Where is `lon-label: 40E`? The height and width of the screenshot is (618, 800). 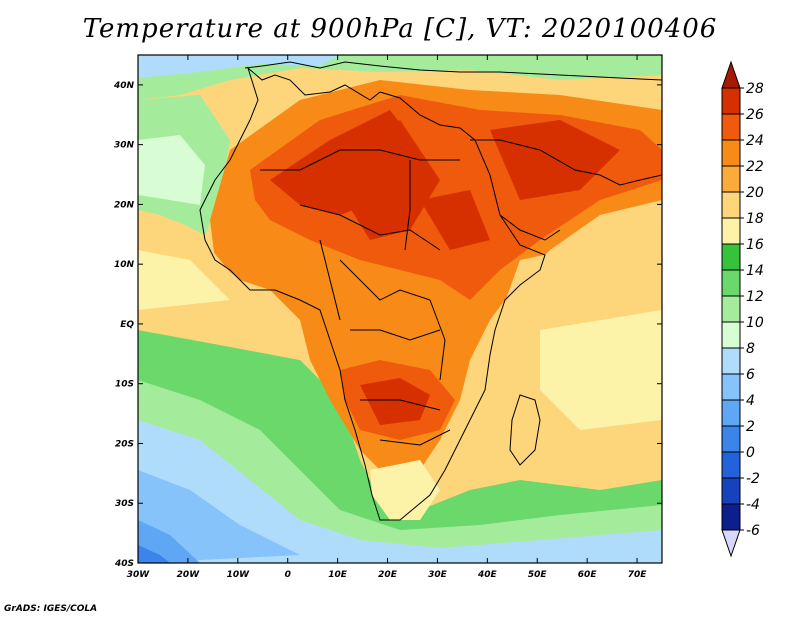
lon-label: 40E is located at coordinates (487, 575).